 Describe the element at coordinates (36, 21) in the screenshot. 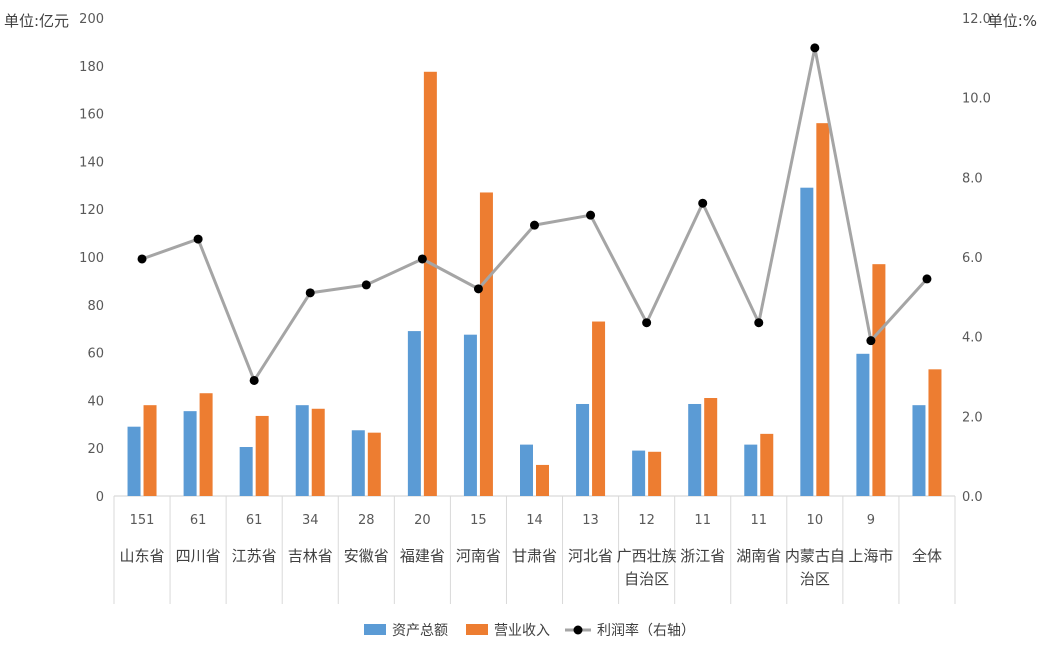

I see `y-left-unit-label: 单位:亿元` at that location.